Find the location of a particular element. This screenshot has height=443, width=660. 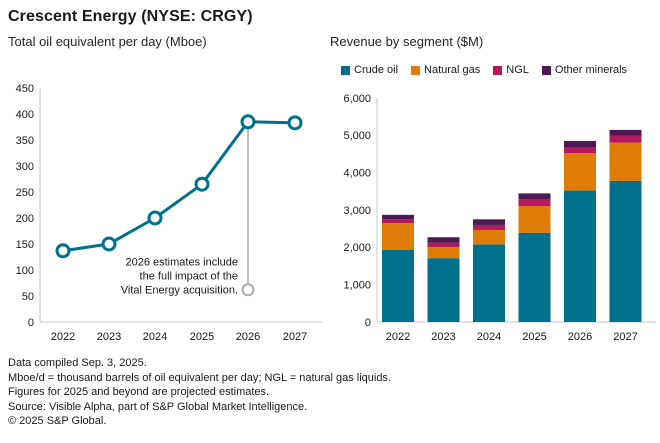

bar-chart-title: Revenue by segment ($M) is located at coordinates (407, 41).